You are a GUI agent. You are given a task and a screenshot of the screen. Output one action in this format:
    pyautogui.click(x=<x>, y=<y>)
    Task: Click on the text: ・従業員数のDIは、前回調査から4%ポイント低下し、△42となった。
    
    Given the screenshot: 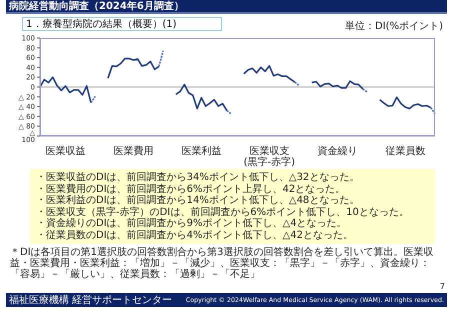 What is the action you would take?
    pyautogui.click(x=195, y=235)
    